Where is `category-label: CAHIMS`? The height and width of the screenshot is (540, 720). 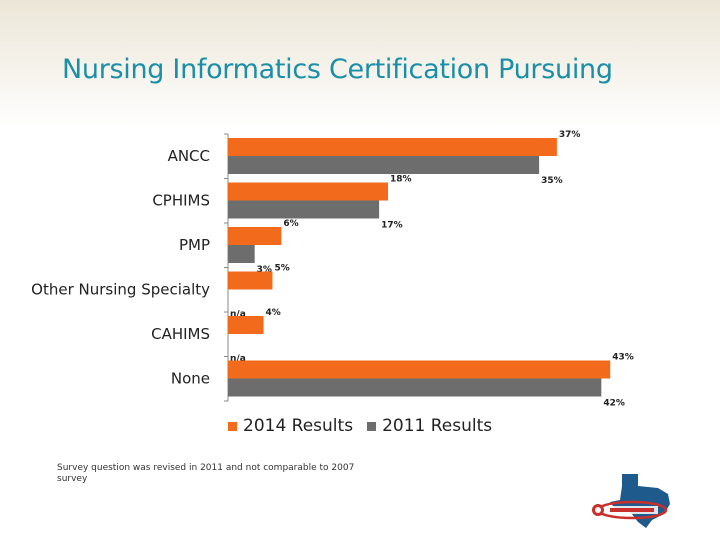 category-label: CAHIMS is located at coordinates (180, 334).